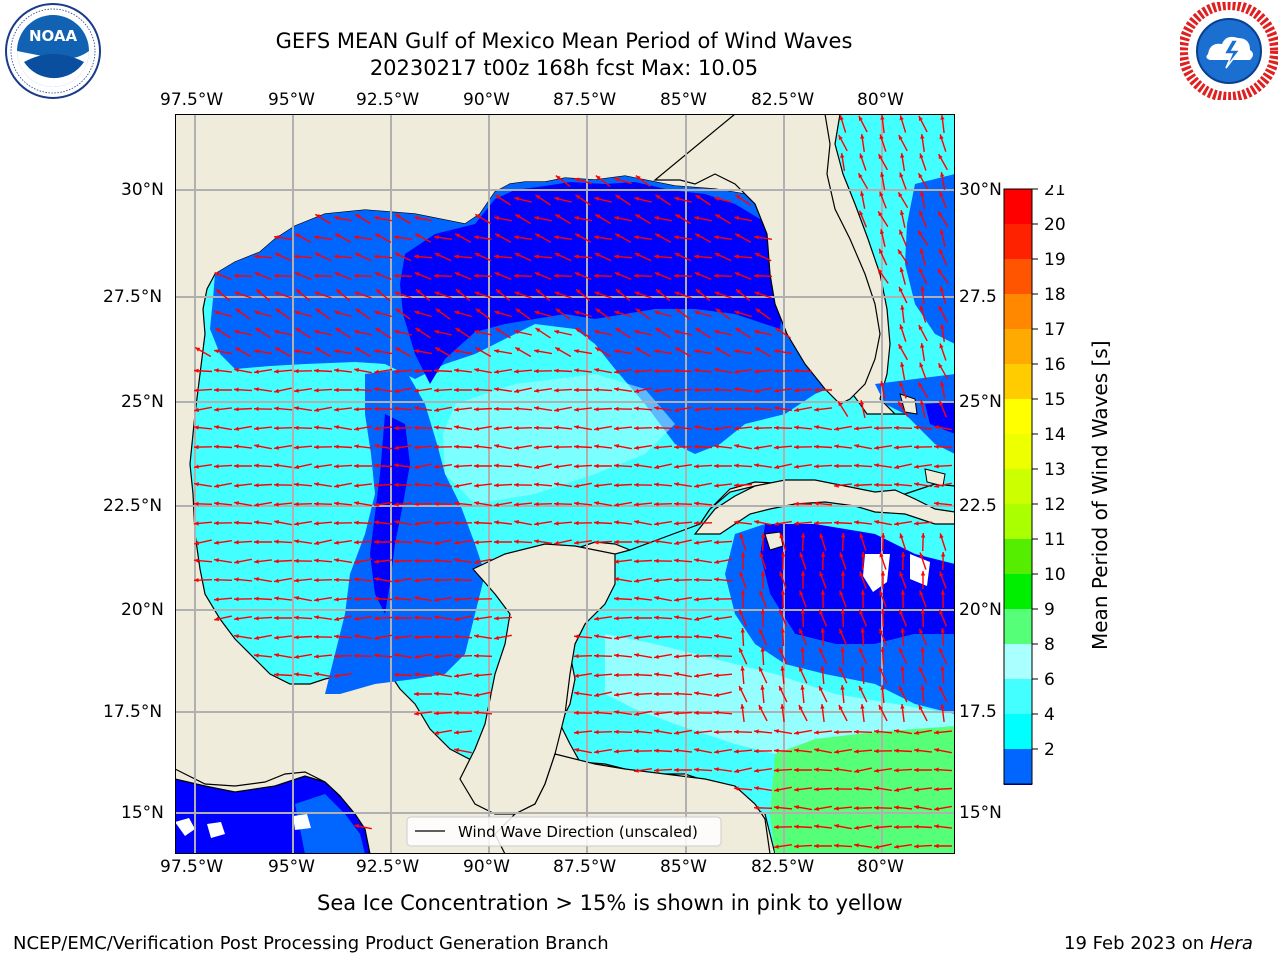 Image resolution: width=1280 pixels, height=960 pixels. Describe the element at coordinates (291, 100) in the screenshot. I see `lon-label-top: 95°W` at that location.